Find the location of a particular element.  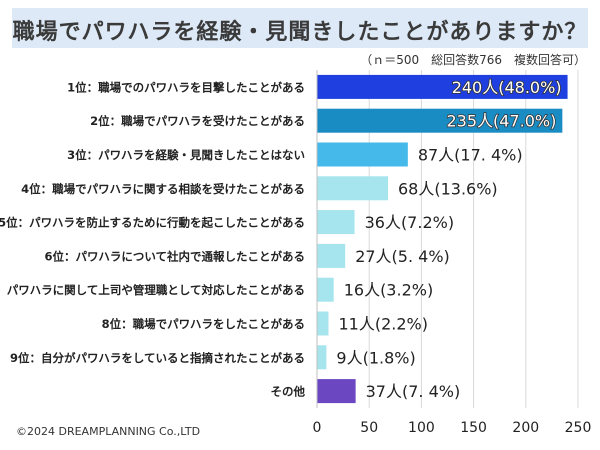

category-label: 4位：職場でパワハラに関する相談を受けたことがある is located at coordinates (163, 189).